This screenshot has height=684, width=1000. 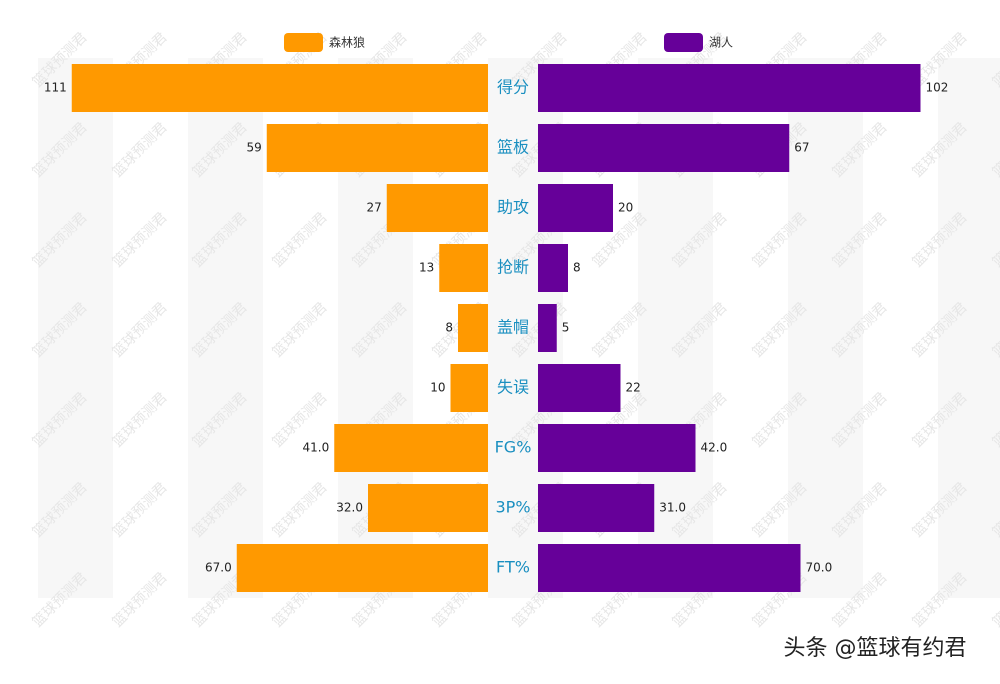 I want to click on value-label: 10, so click(x=437, y=388).